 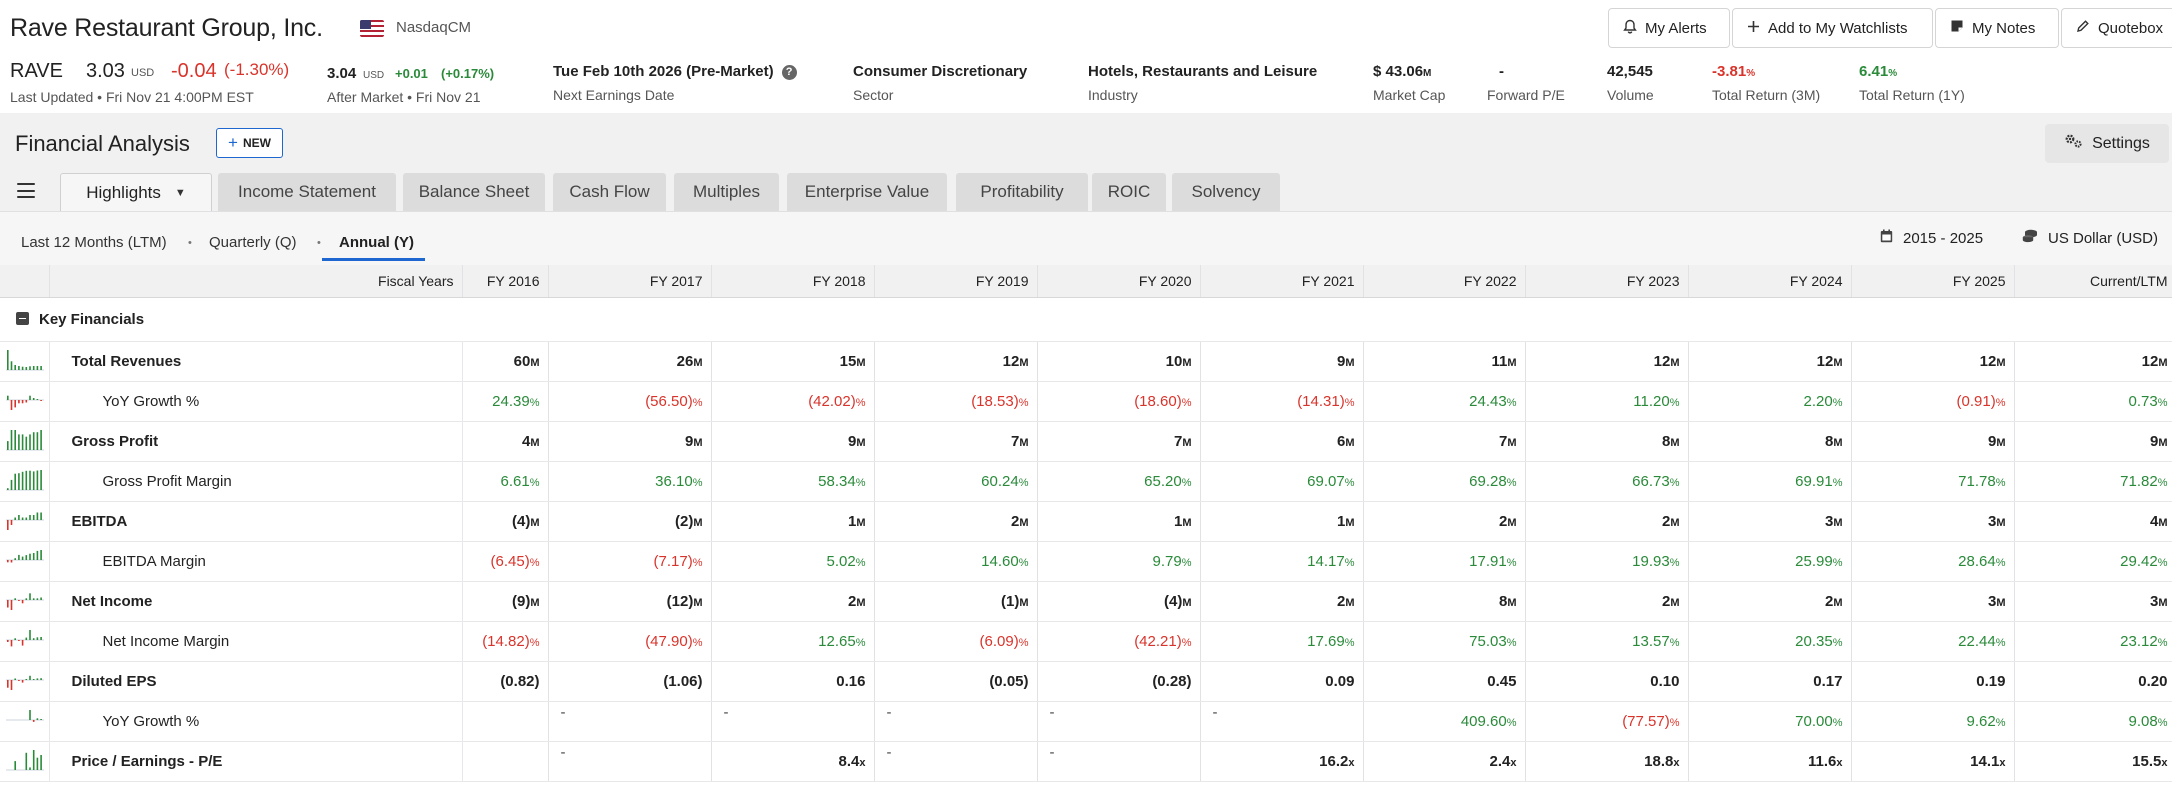 I want to click on value-cell: 7M, so click(x=956, y=441).